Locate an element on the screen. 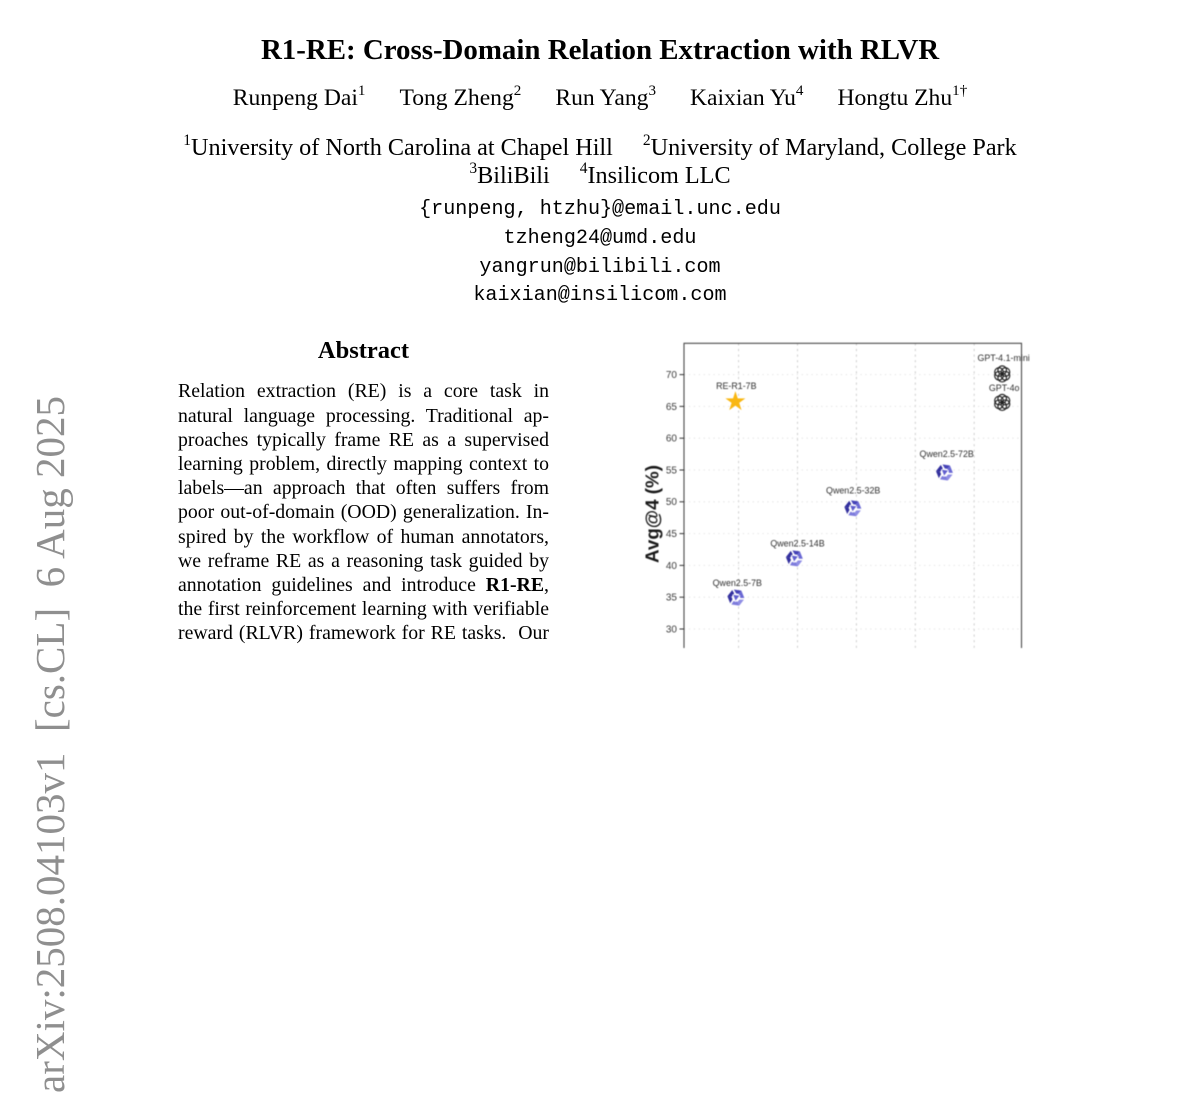 This screenshot has height=1093, width=1200. svg-text: 60 is located at coordinates (672, 439).